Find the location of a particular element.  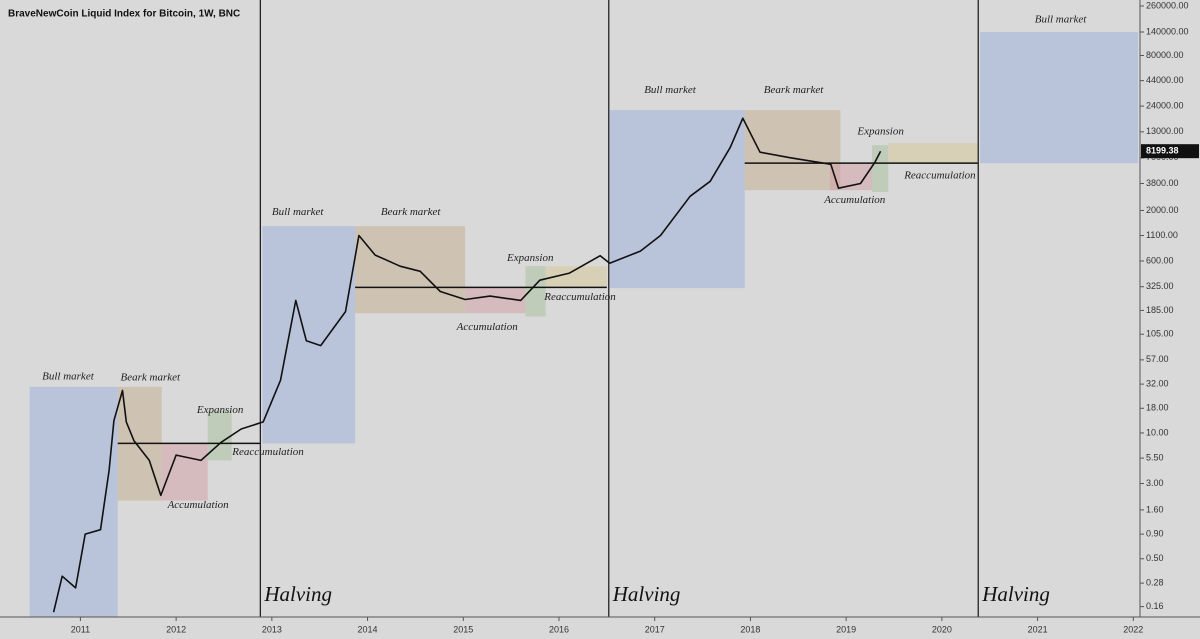

x-tick-label: 2013 is located at coordinates (272, 629).